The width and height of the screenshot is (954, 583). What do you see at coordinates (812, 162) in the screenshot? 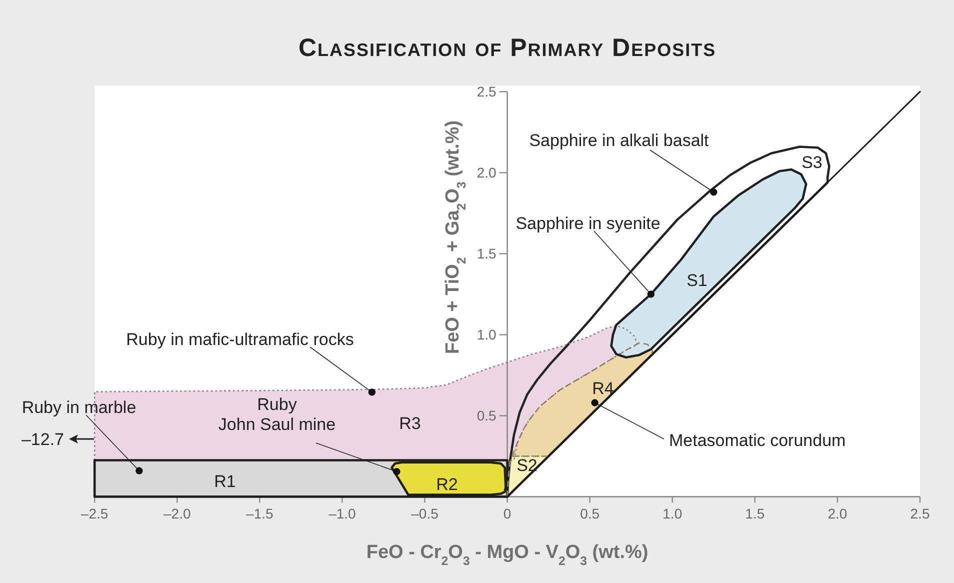
I see `series-label: S3` at bounding box center [812, 162].